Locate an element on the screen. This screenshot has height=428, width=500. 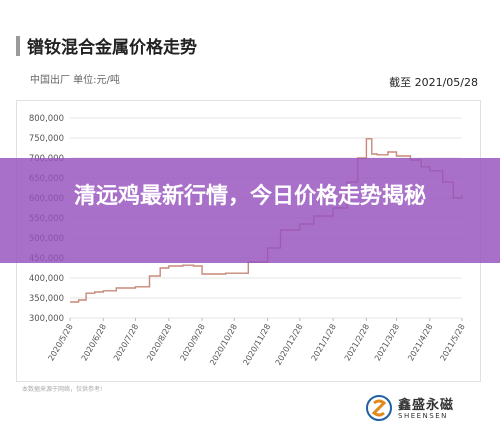
chart-subtitle: 中国出厂 单位:元/吨 is located at coordinates (75, 80).